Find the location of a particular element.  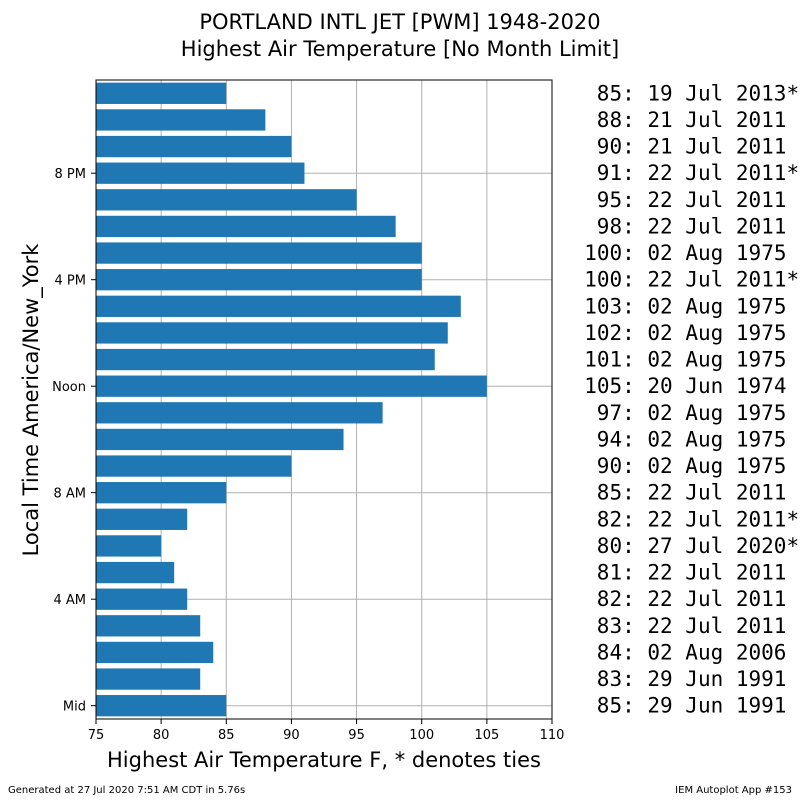

x-tick-label: 105 is located at coordinates (486, 735).